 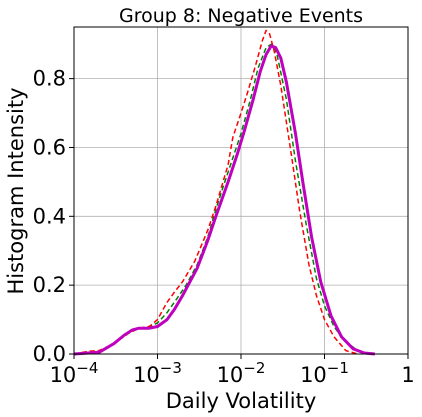 What do you see at coordinates (49, 79) in the screenshot?
I see `y-tick-label-4: 0.8` at bounding box center [49, 79].